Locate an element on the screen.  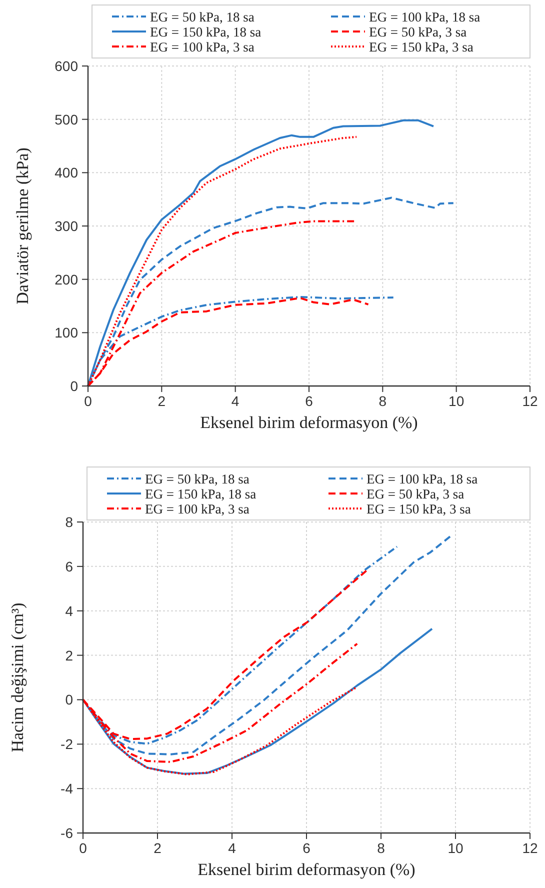
y-axis-title: Daviatör gerilme (kPa) is located at coordinates (22, 226).